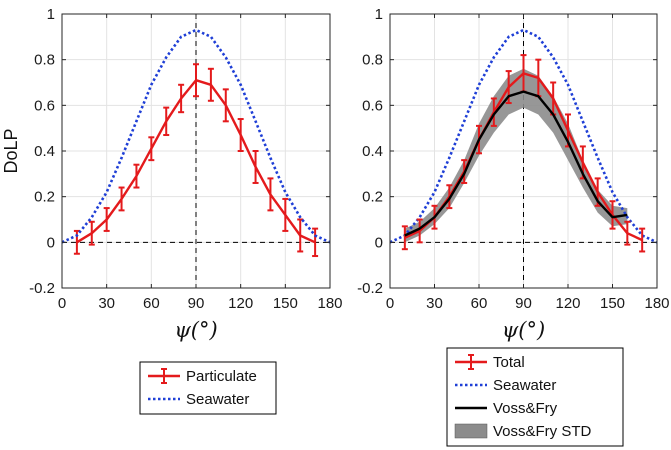  What do you see at coordinates (490, 362) in the screenshot?
I see `legend-item: Total` at bounding box center [490, 362].